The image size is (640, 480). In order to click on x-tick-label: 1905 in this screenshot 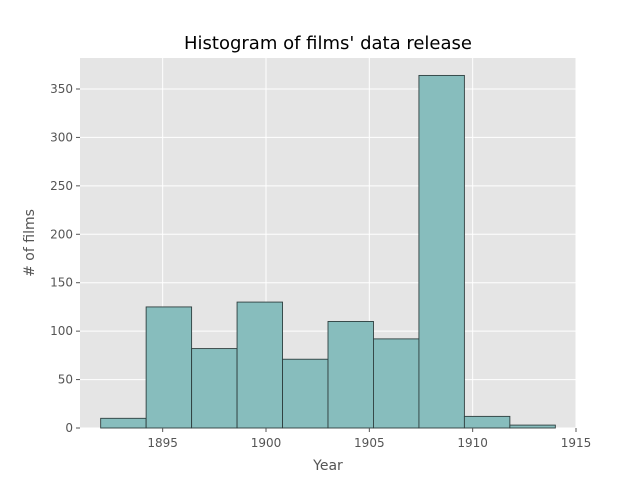, I will do `click(369, 443)`.